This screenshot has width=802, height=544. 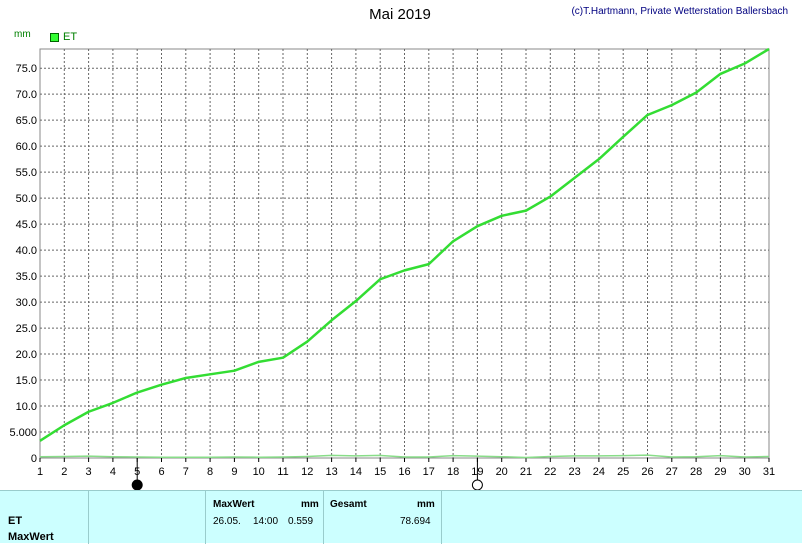 What do you see at coordinates (574, 472) in the screenshot?
I see `x-tick-label: 23` at bounding box center [574, 472].